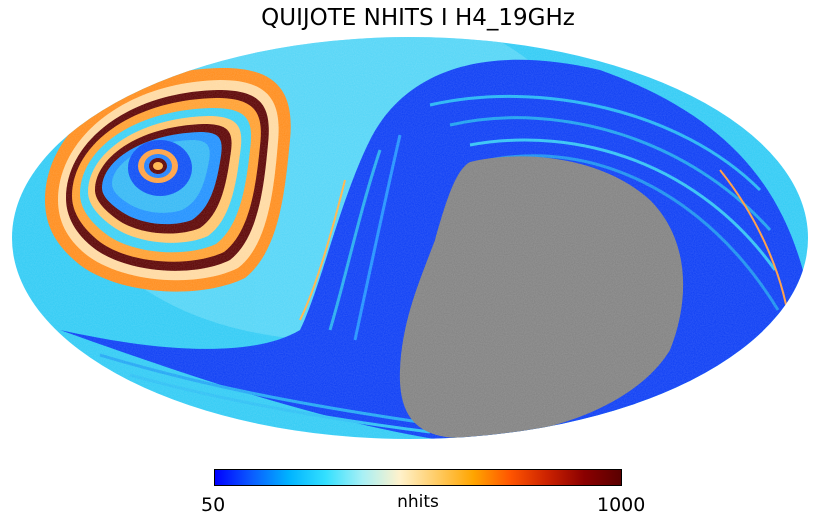  I want to click on colorbar-max-label: 1000, so click(621, 505).